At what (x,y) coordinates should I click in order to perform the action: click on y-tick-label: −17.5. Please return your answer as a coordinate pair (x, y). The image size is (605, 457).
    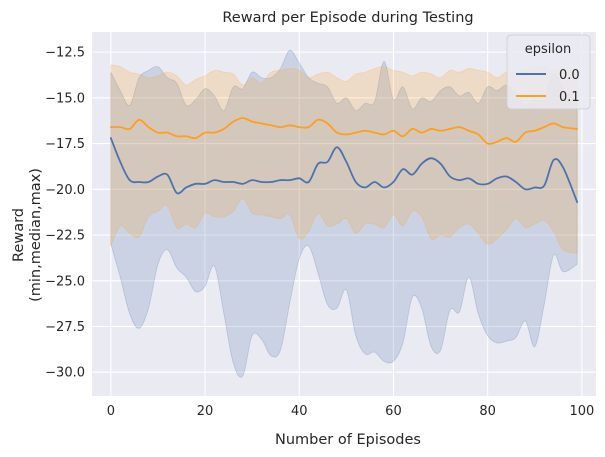
    Looking at the image, I should click on (65, 144).